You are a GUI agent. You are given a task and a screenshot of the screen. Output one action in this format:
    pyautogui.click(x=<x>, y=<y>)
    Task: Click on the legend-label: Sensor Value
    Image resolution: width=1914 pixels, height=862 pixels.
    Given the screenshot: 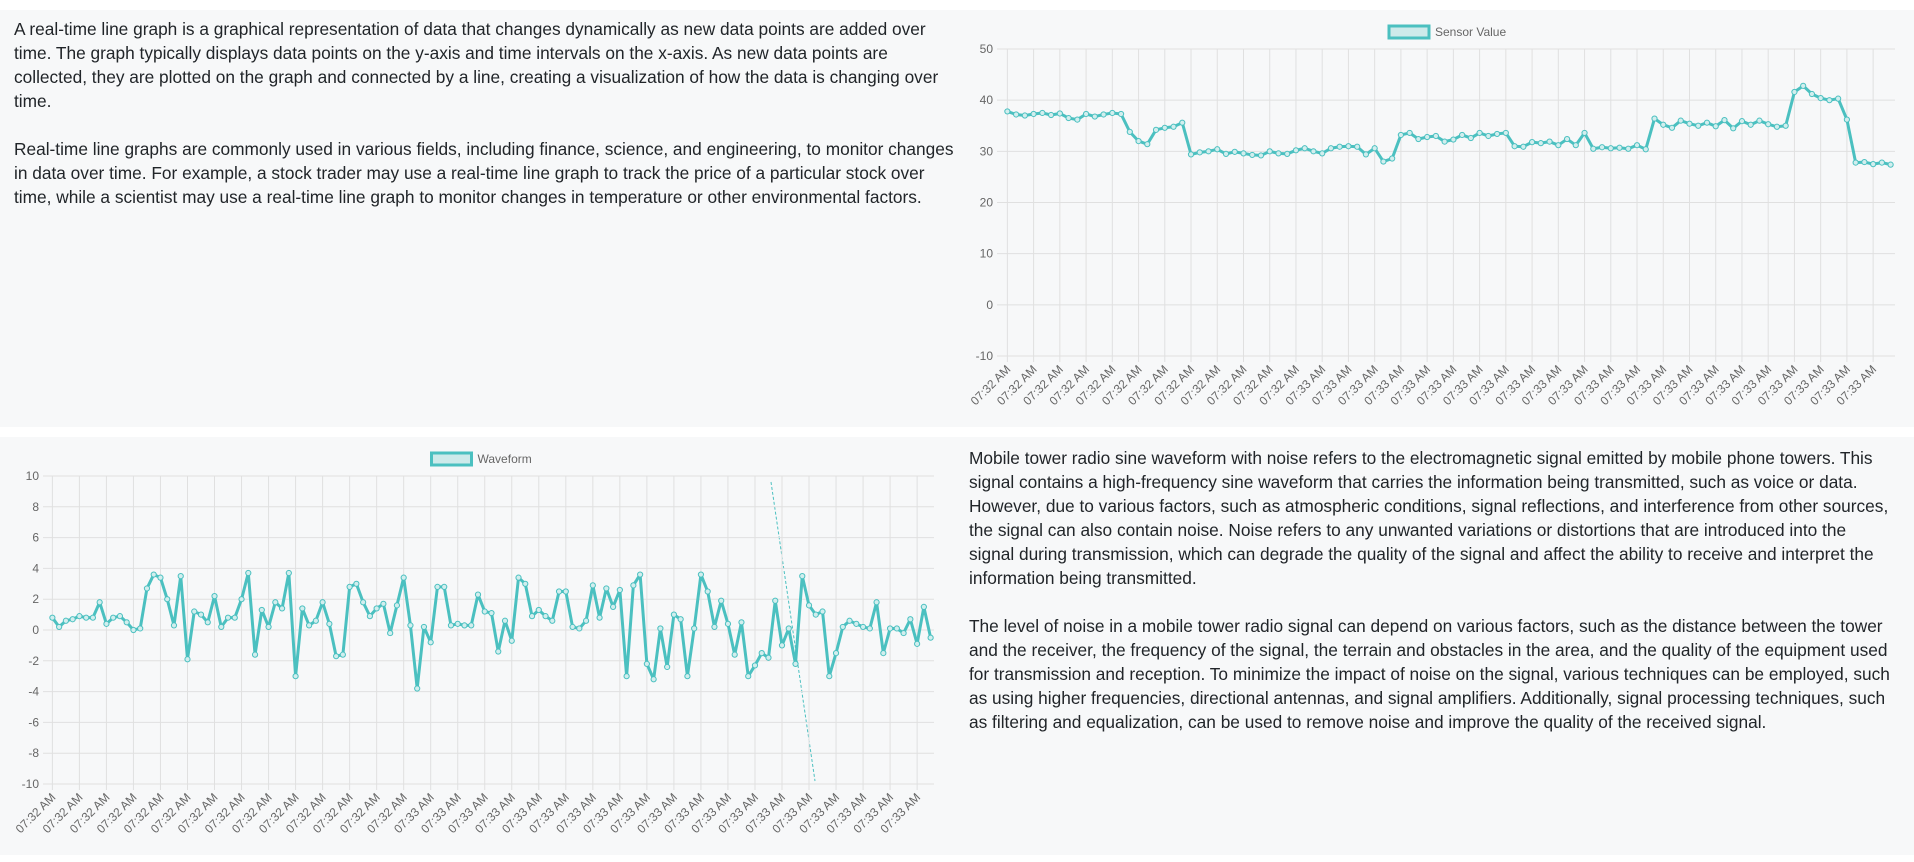 What is the action you would take?
    pyautogui.click(x=1470, y=32)
    